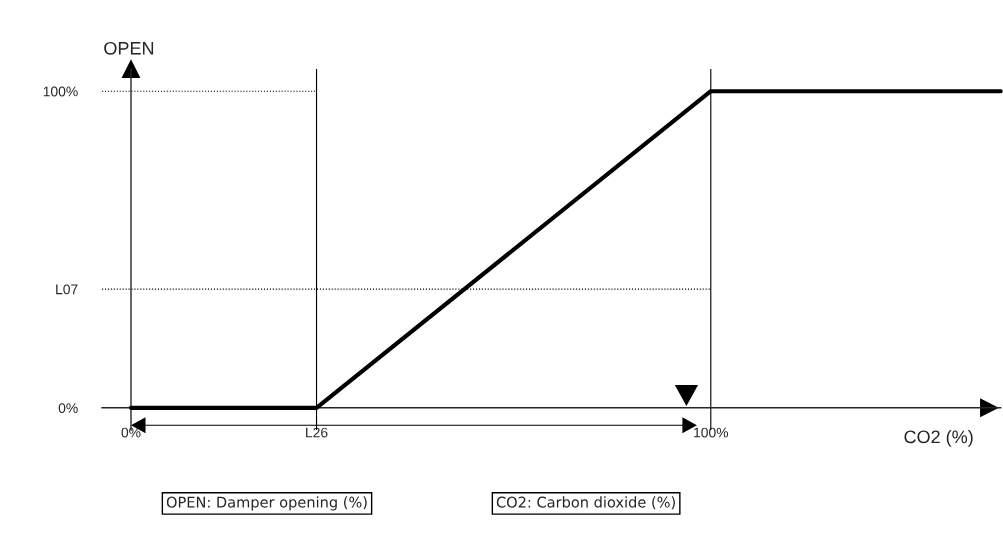 The height and width of the screenshot is (546, 1003). I want to click on y-tick-label: 100%, so click(60, 91).